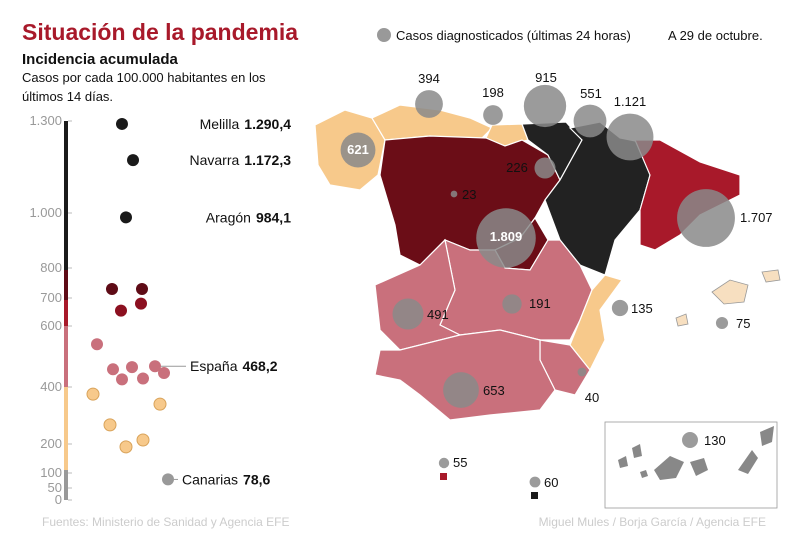 Image resolution: width=800 pixels, height=544 pixels. Describe the element at coordinates (214, 366) in the screenshot. I see `region-name: España` at that location.